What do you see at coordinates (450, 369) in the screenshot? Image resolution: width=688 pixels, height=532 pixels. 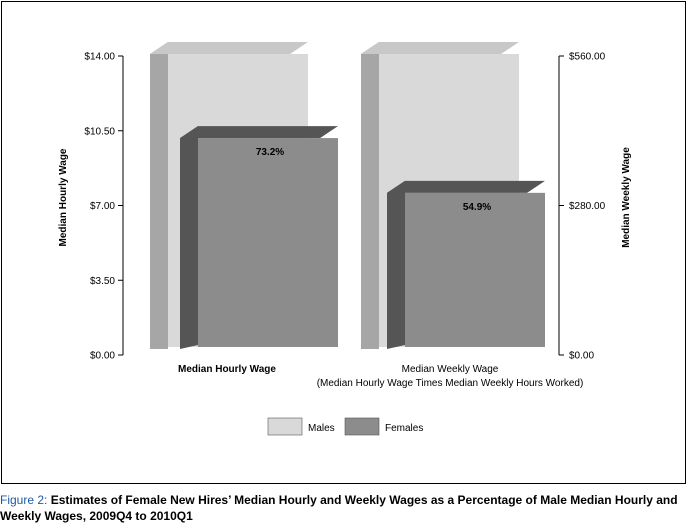 I see `category-label-weekly: Median Weekly Wage` at bounding box center [450, 369].